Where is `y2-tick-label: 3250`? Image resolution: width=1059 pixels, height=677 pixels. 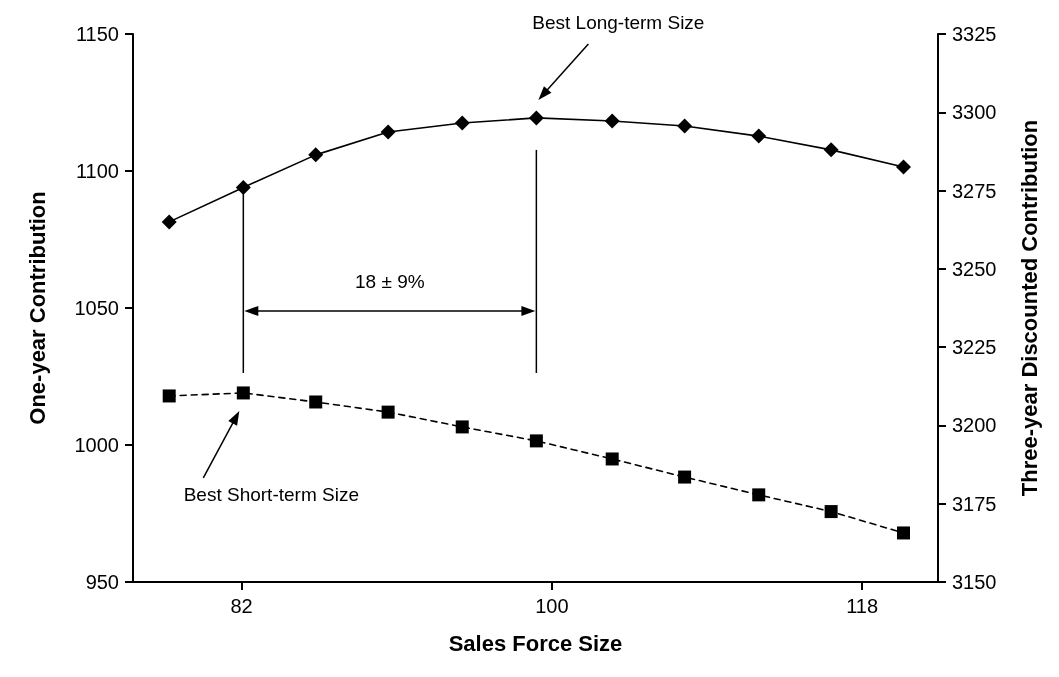 y2-tick-label: 3250 is located at coordinates (974, 268).